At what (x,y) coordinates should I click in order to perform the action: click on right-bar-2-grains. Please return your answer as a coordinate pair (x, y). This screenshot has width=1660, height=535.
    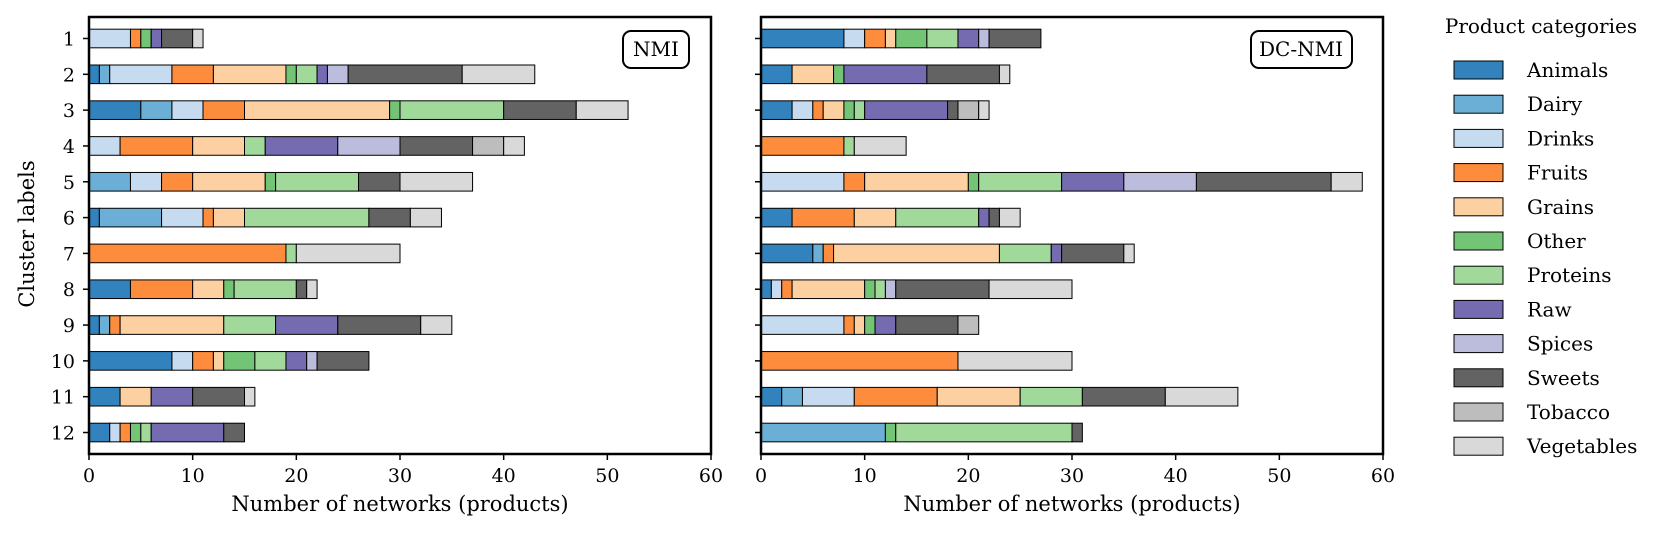
    Looking at the image, I should click on (813, 74).